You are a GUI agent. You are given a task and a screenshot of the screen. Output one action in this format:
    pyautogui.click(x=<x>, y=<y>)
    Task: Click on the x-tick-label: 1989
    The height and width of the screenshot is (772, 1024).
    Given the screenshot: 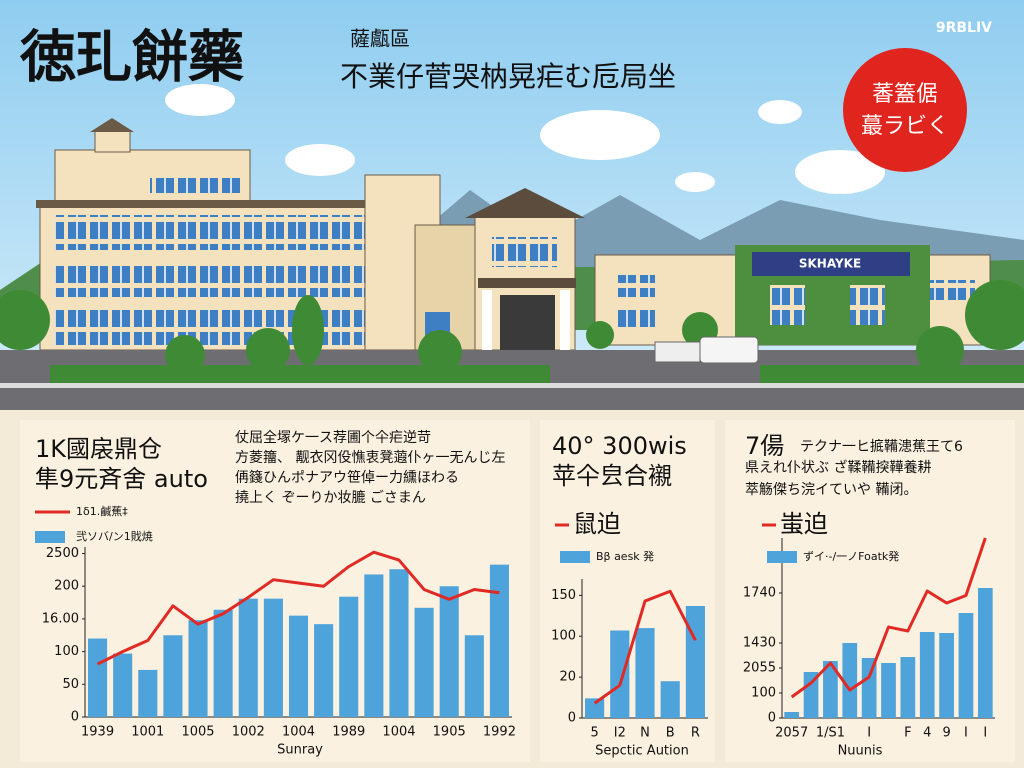 What is the action you would take?
    pyautogui.click(x=348, y=732)
    